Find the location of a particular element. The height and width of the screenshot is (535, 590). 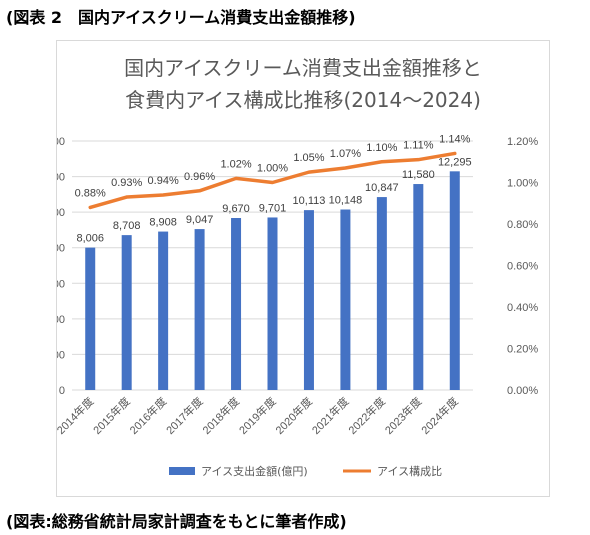

y-right-tick-label: 0.60% is located at coordinates (522, 267).